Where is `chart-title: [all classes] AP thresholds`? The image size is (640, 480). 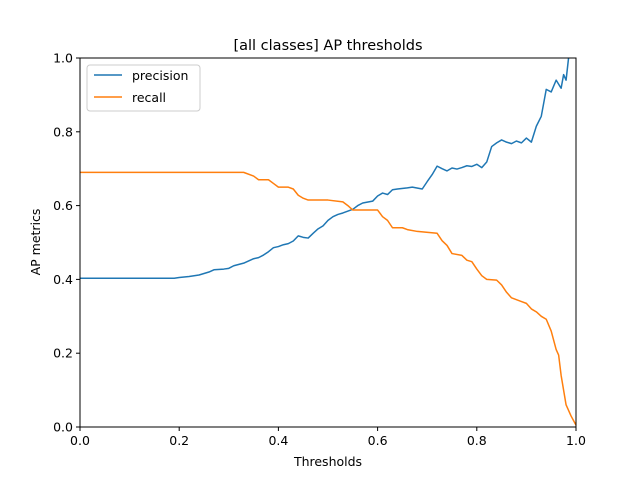
chart-title: [all classes] AP thresholds is located at coordinates (327, 46).